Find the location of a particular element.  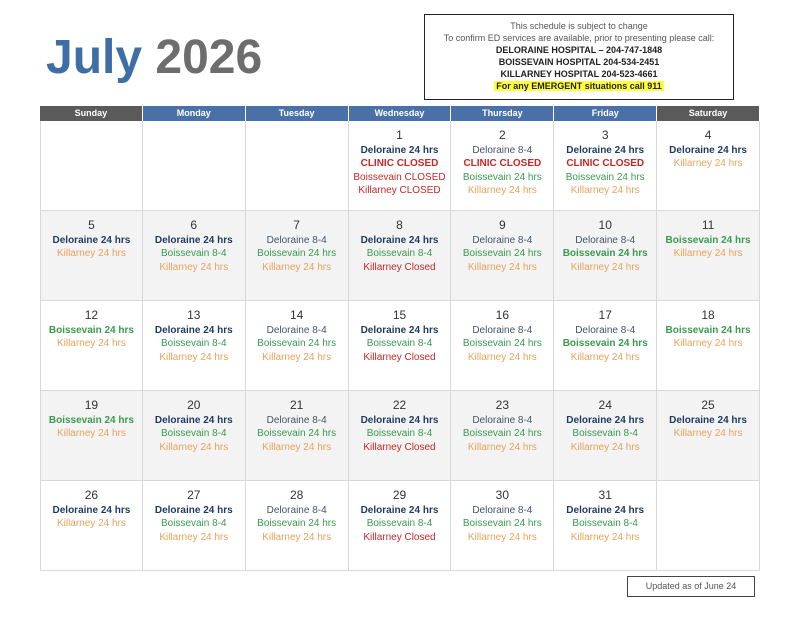

day-header: Thursday is located at coordinates (503, 113).